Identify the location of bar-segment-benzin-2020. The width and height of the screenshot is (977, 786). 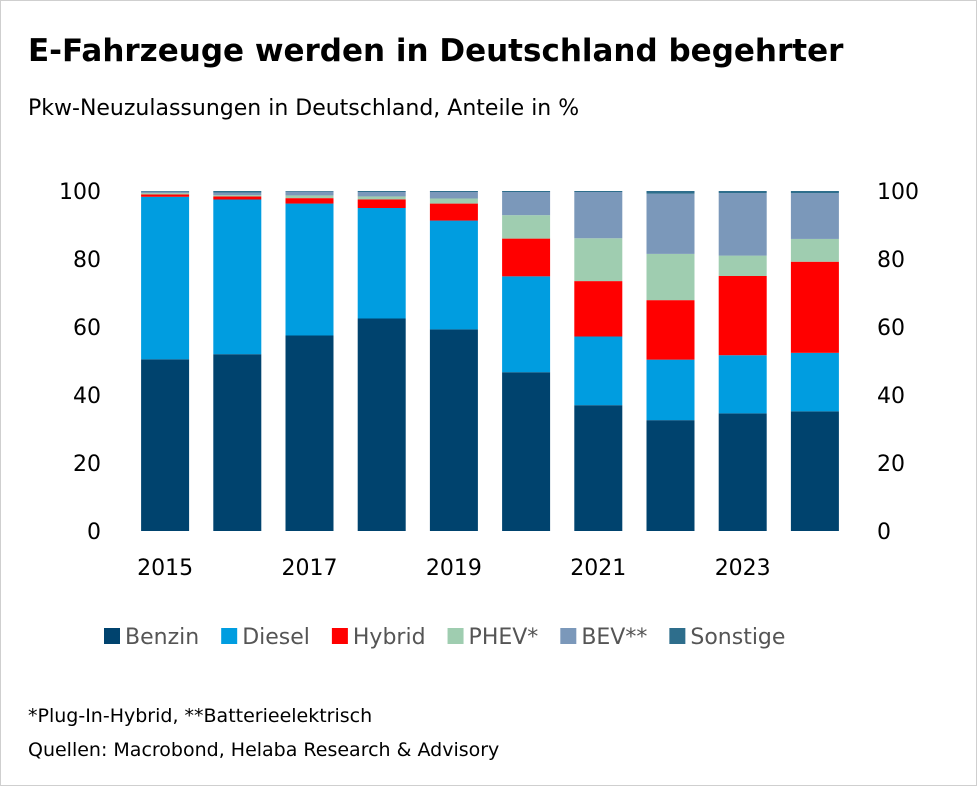
(526, 451).